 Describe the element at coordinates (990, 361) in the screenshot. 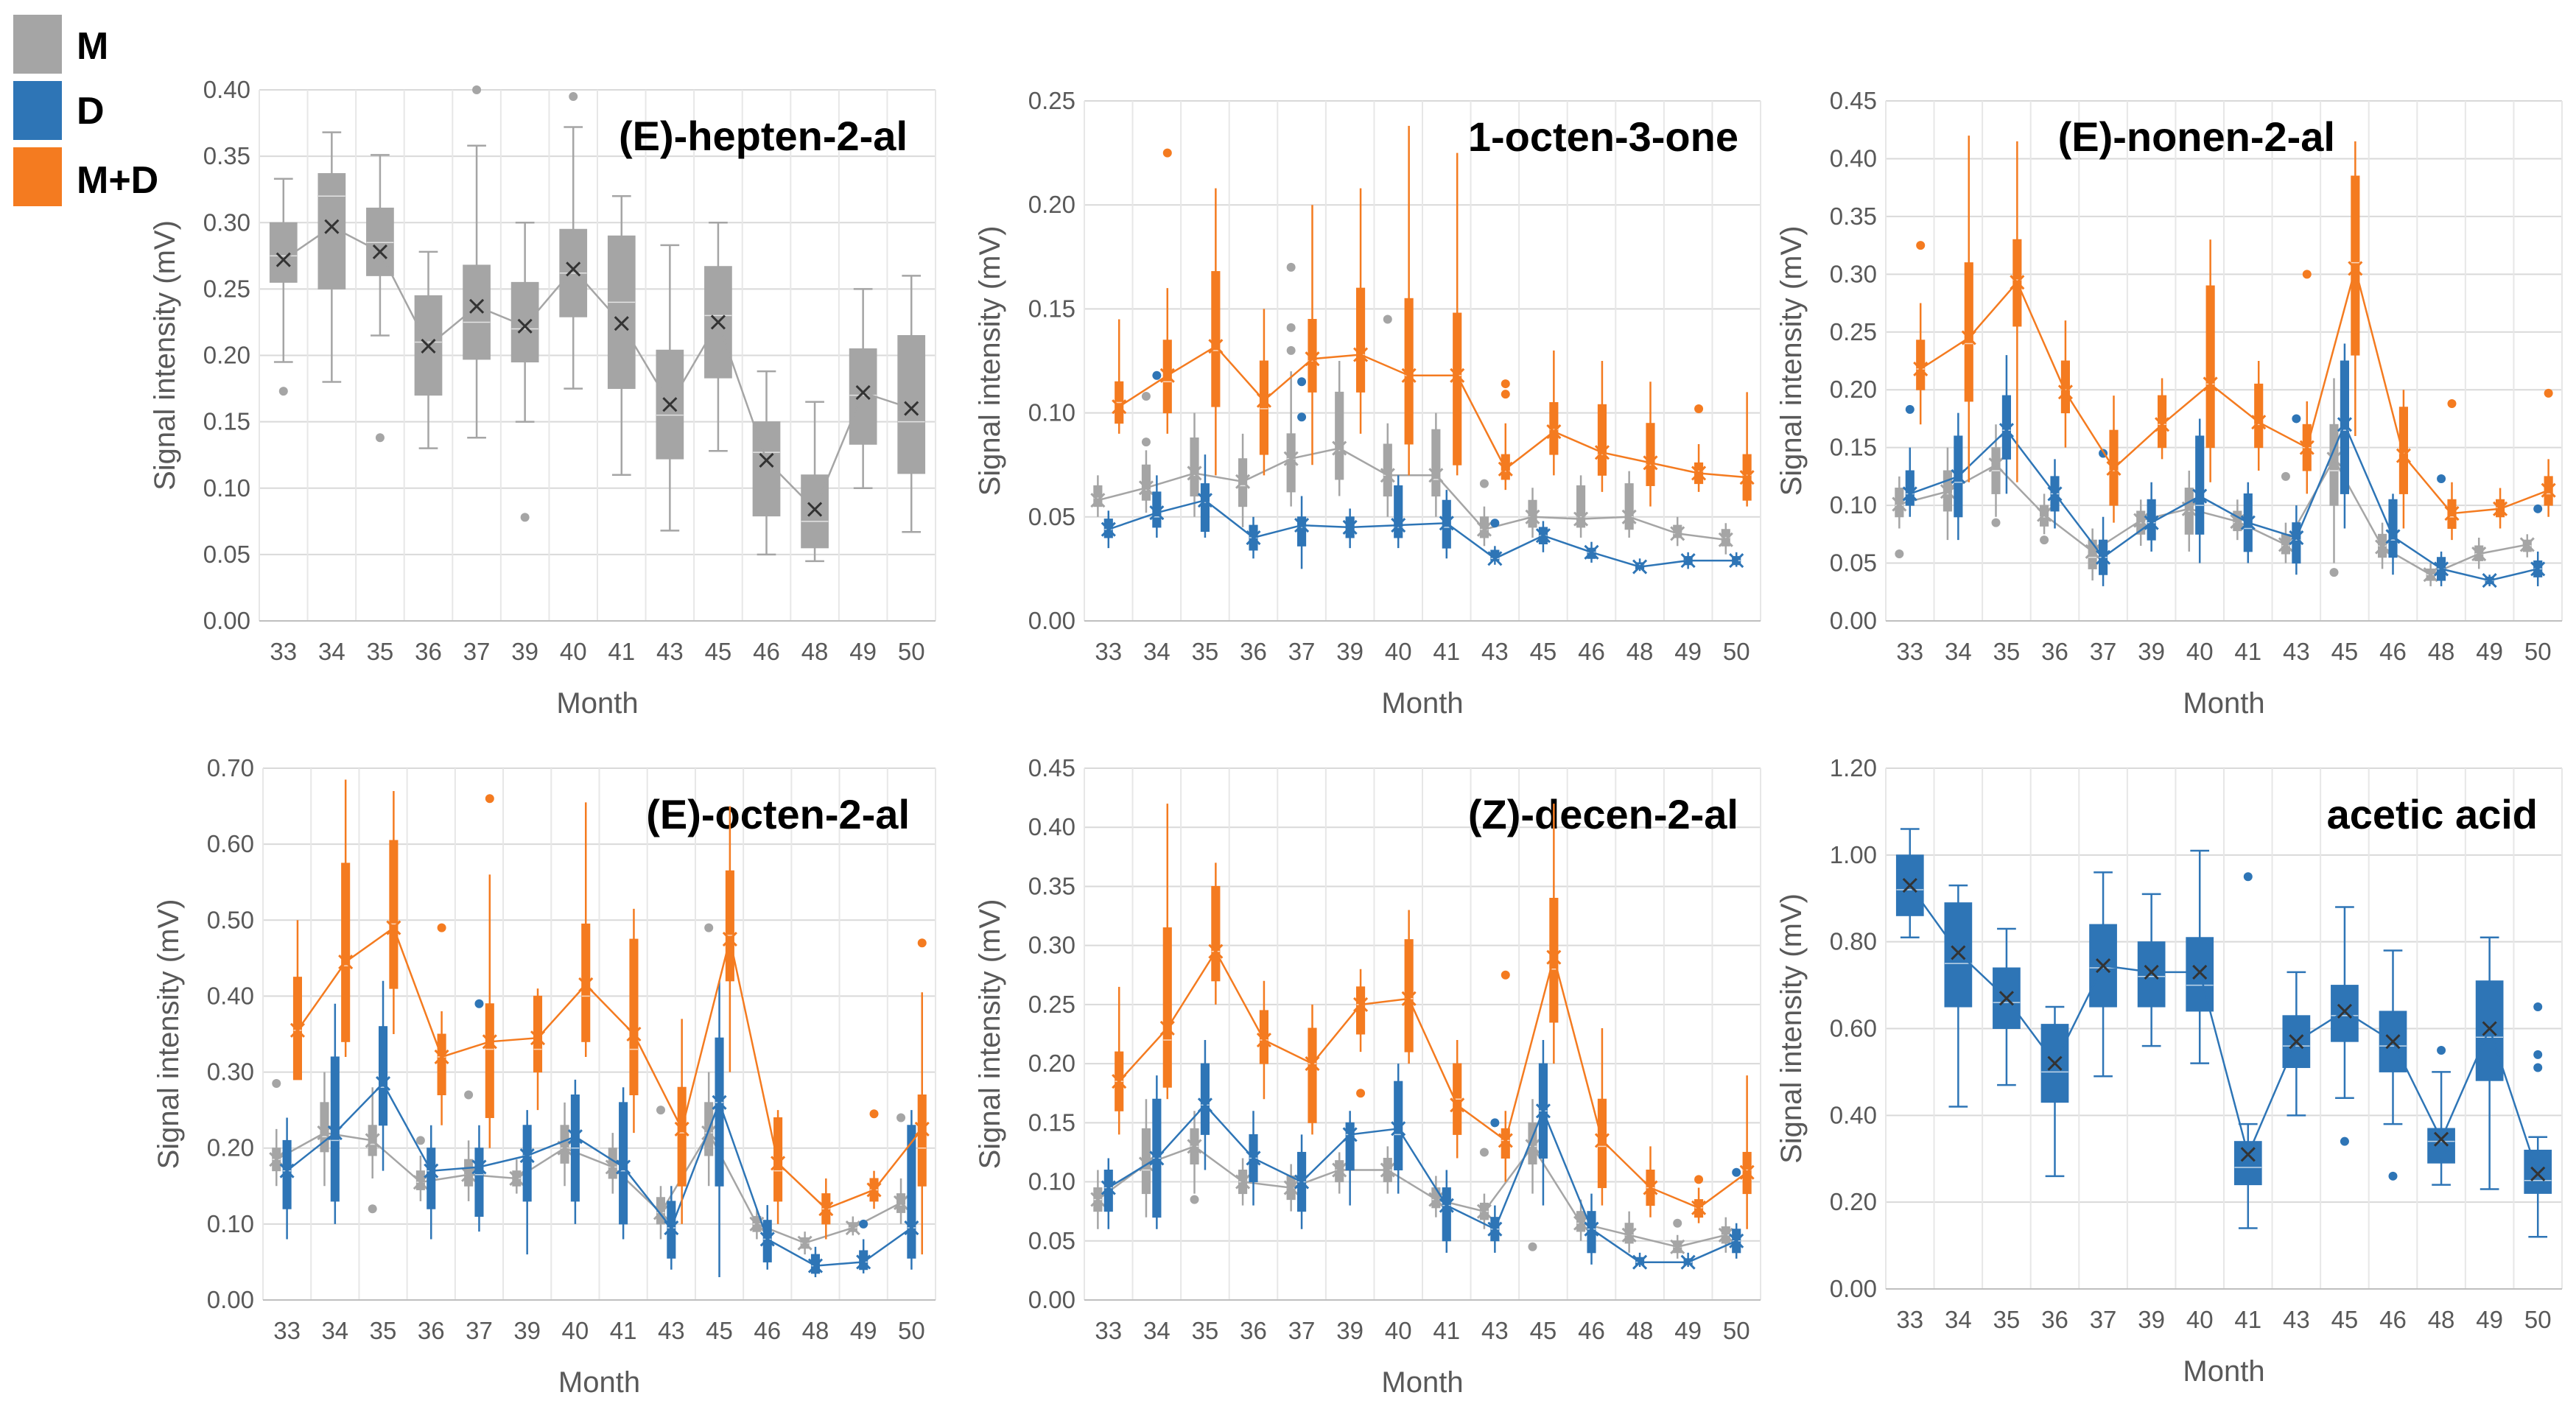

I see `y-axis-title: Signal intensity (mV)` at that location.